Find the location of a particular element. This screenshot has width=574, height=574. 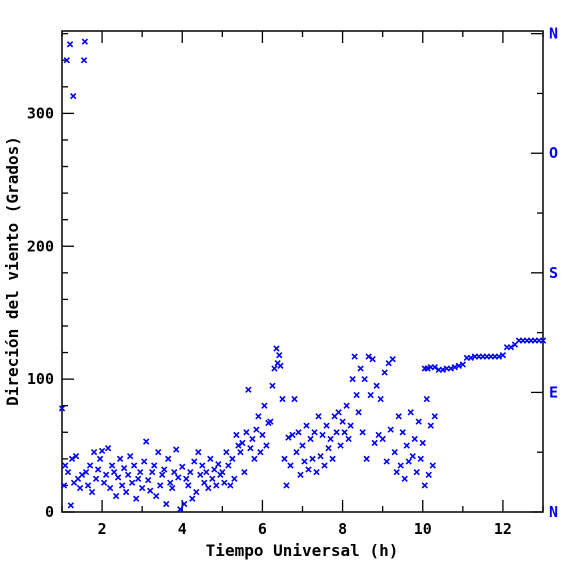

y-tick-label: 100 is located at coordinates (40, 379).